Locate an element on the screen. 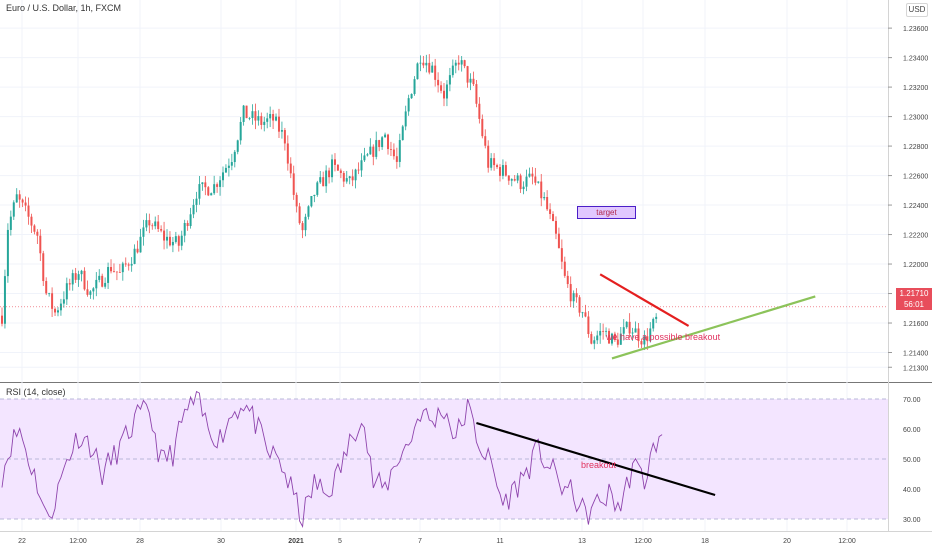 Image resolution: width=932 pixels, height=550 pixels. rsi-tick-label: 50.00 is located at coordinates (912, 460).